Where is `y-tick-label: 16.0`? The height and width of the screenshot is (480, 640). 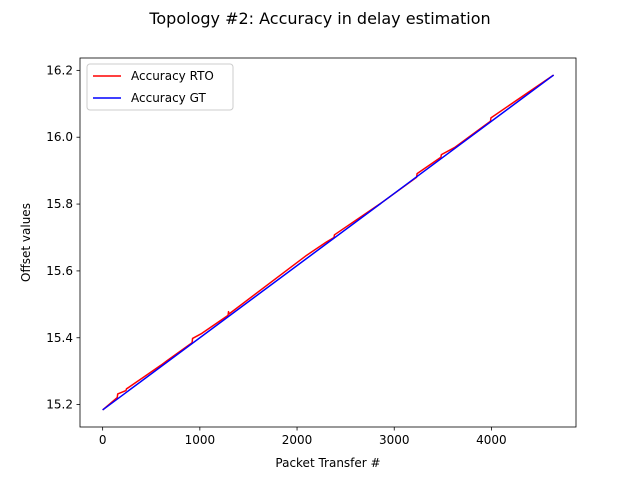
y-tick-label: 16.0 is located at coordinates (59, 137).